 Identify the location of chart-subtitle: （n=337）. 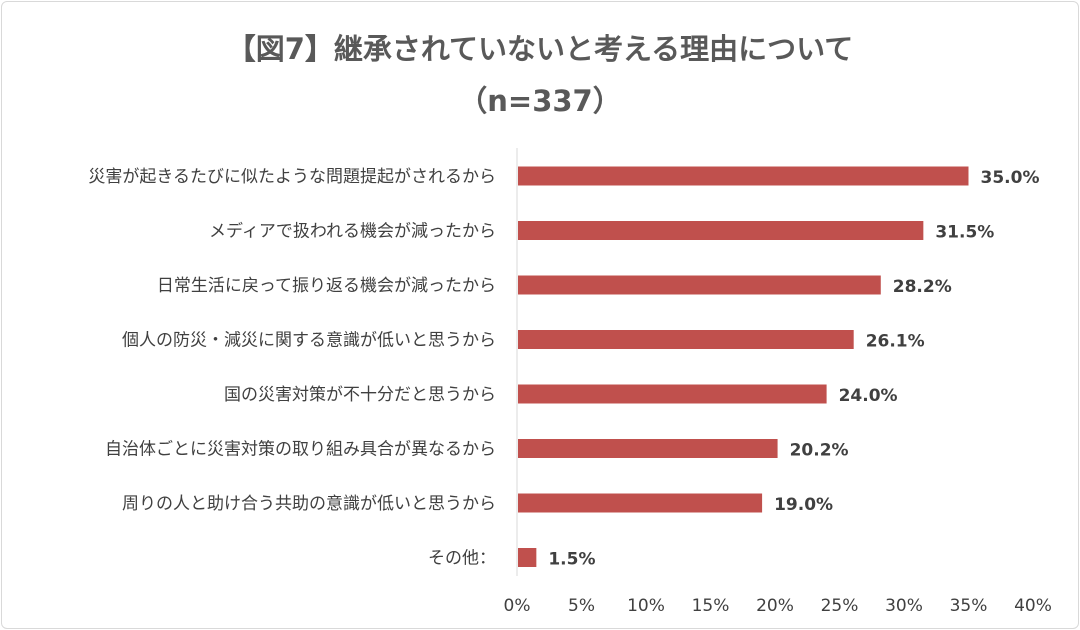
(540, 101).